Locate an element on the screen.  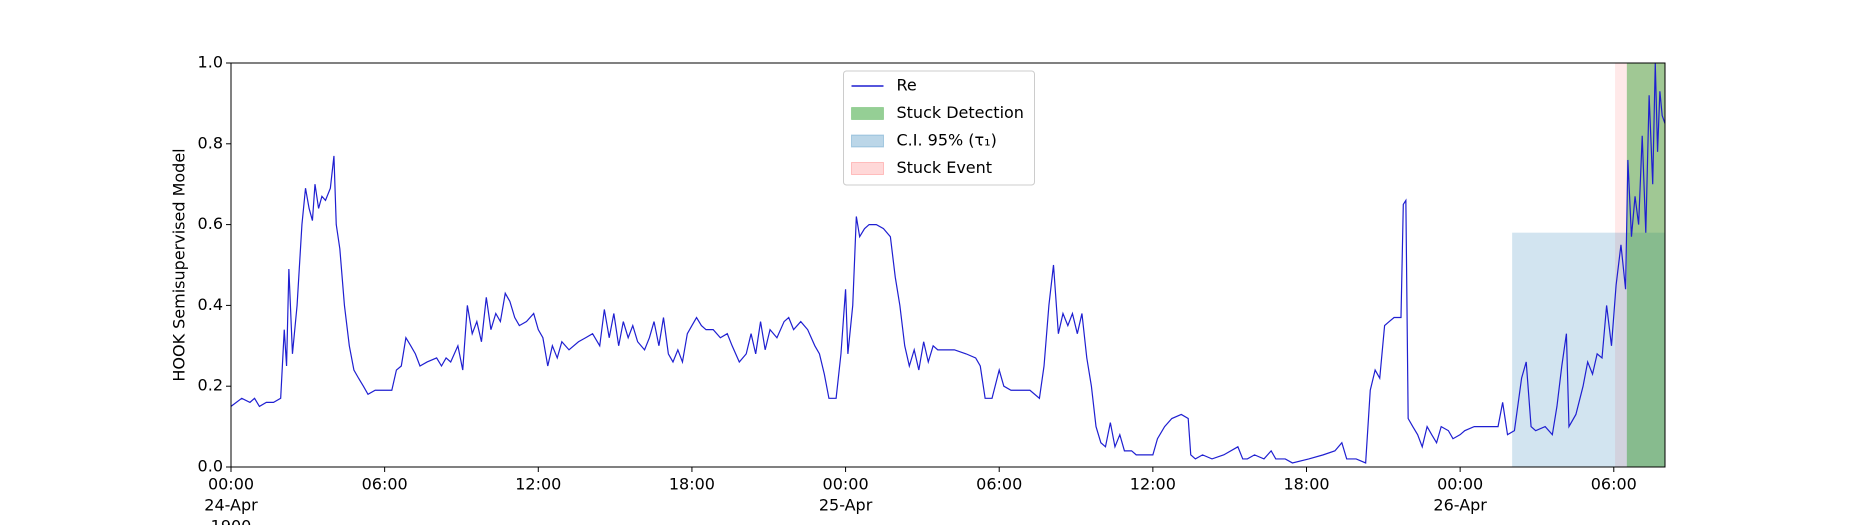
y-tick-label: 0.8 is located at coordinates (210, 142).